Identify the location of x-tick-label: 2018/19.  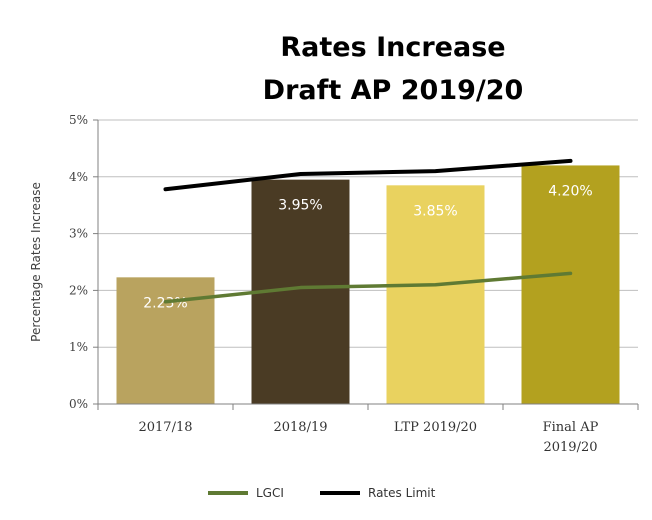
(300, 427).